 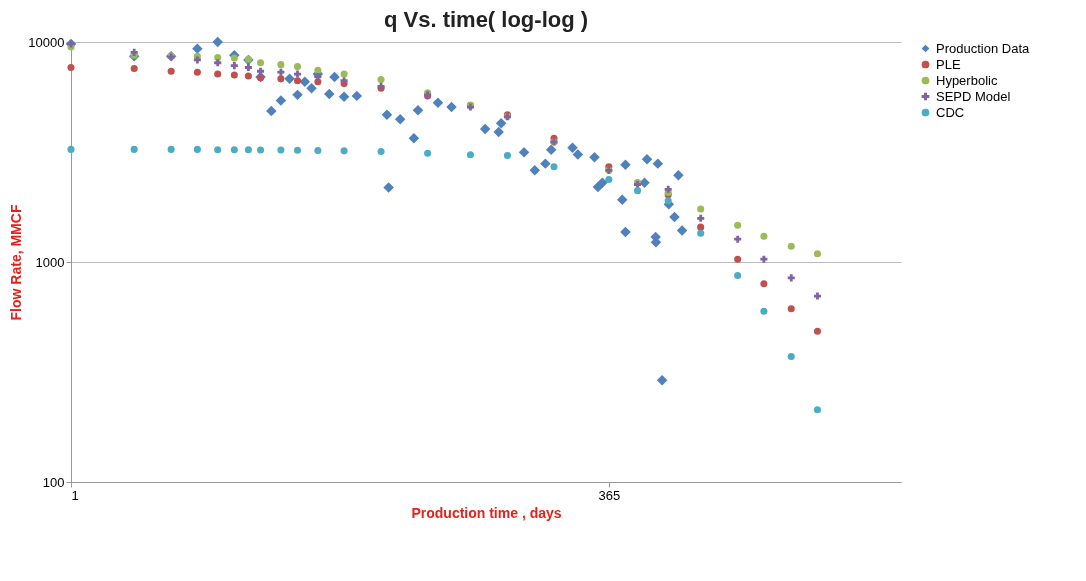 I want to click on legend-label: CDC, so click(x=950, y=112).